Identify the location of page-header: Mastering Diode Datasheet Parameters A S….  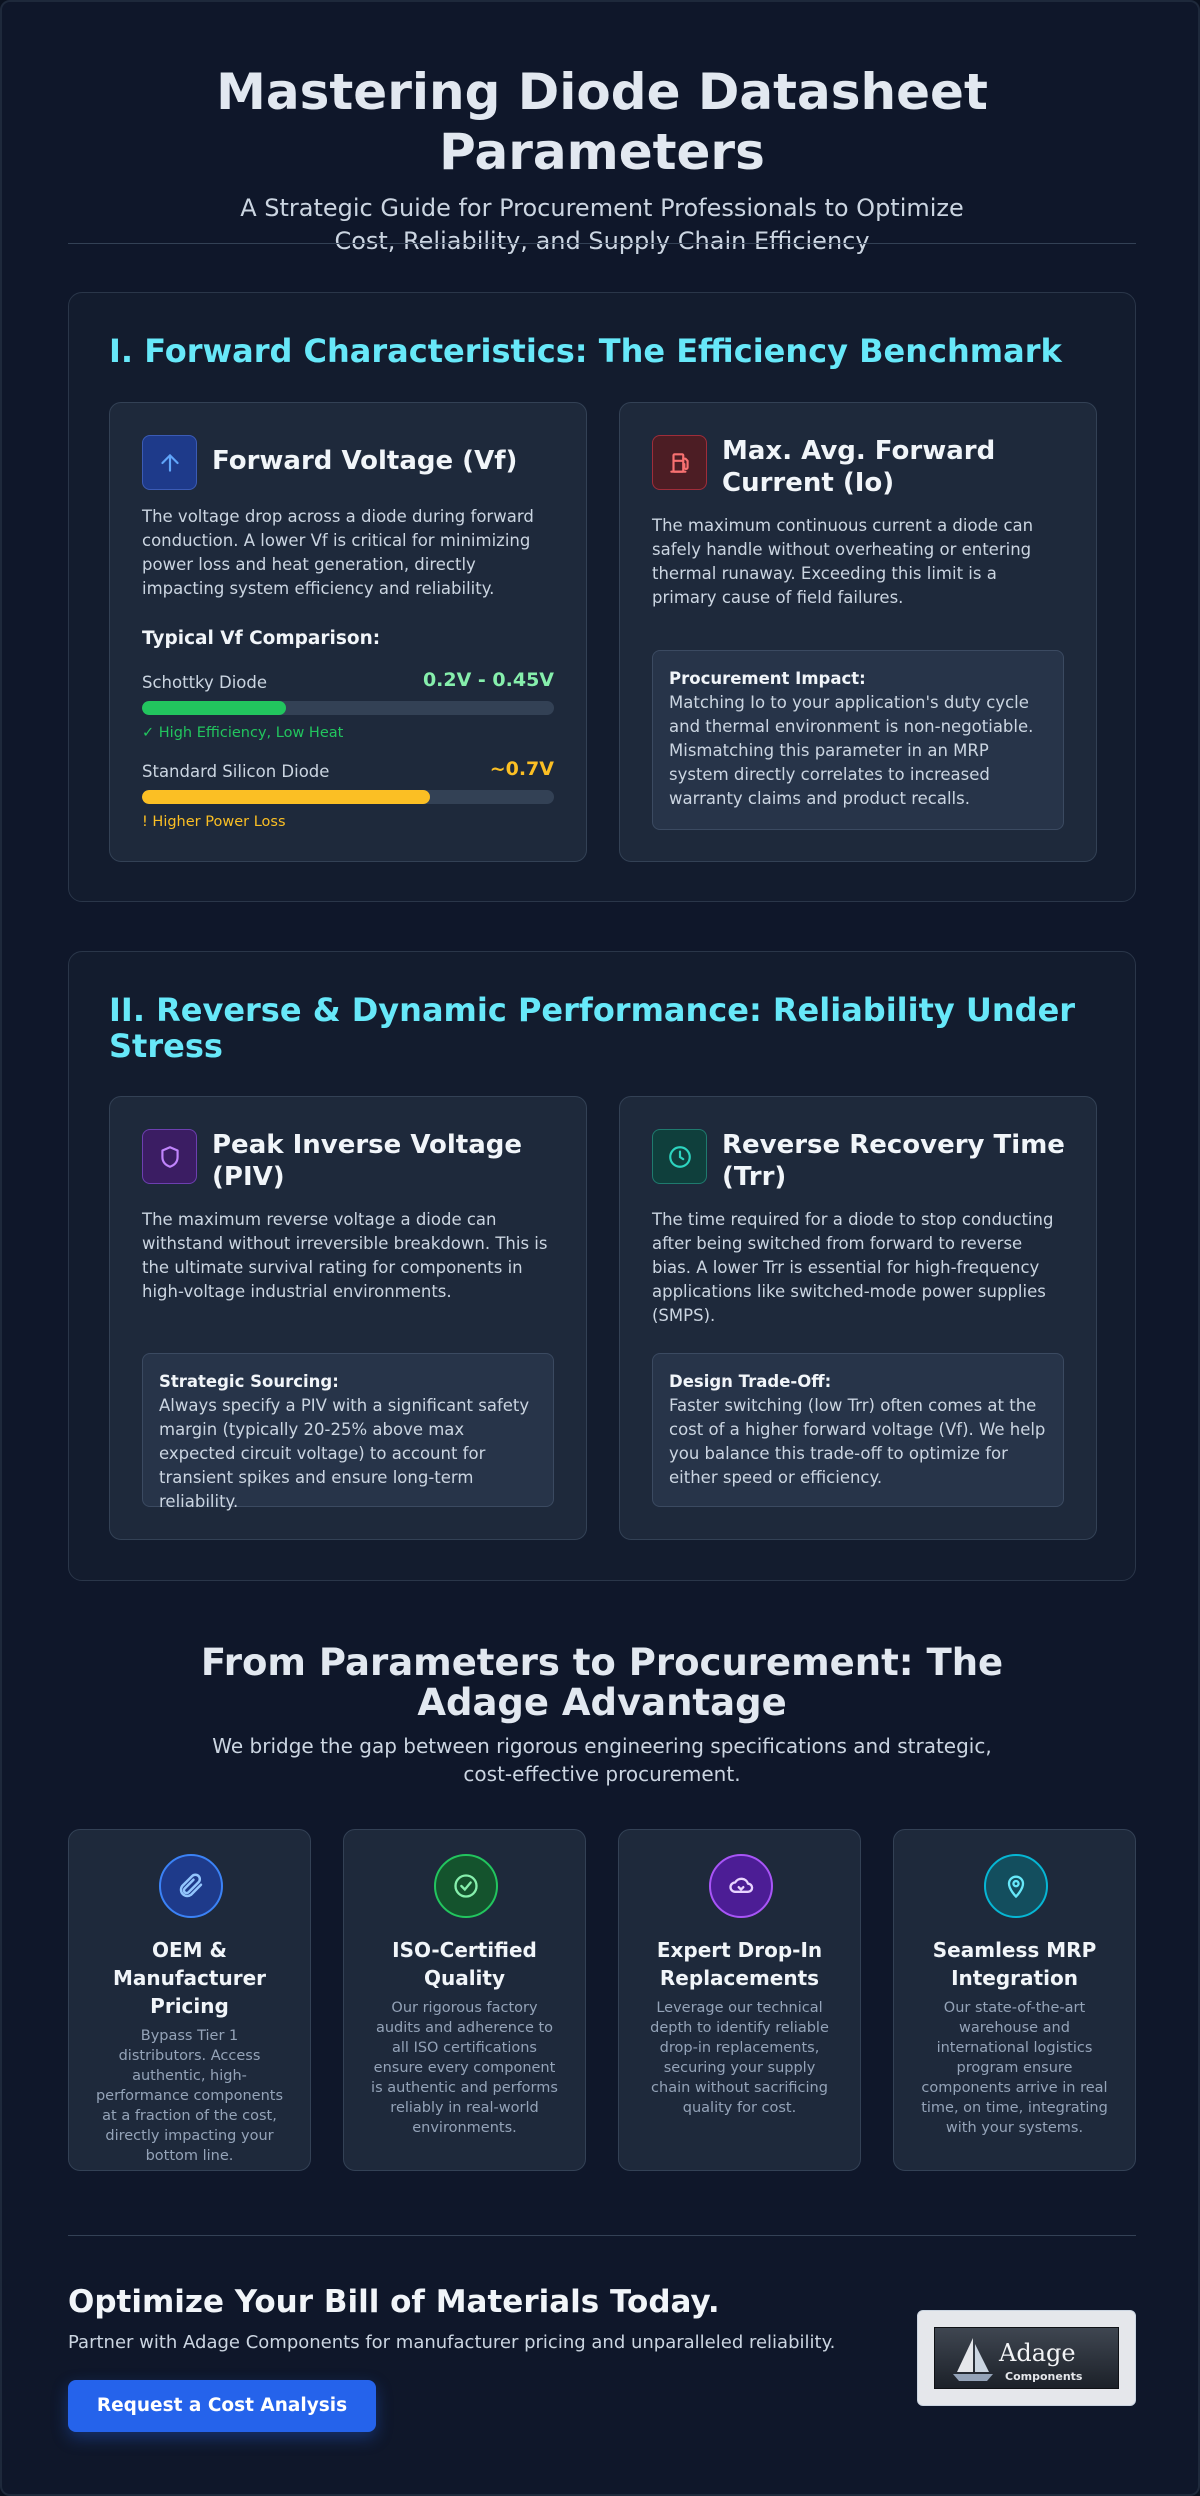
(602, 160).